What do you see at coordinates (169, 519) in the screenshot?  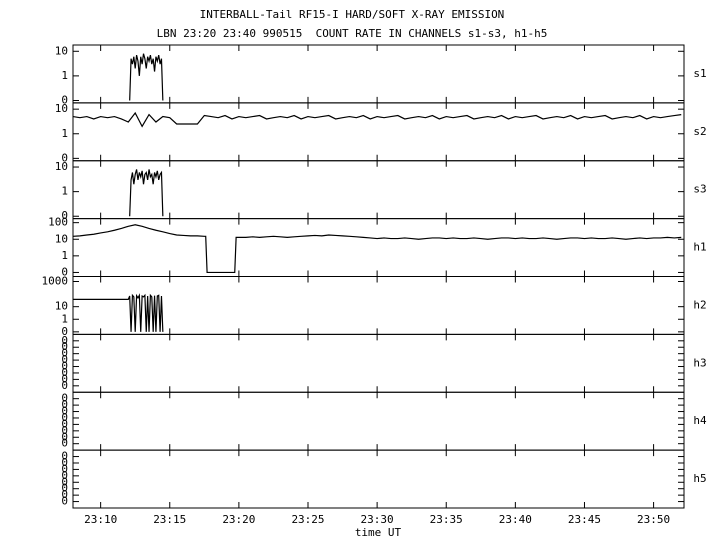 I see `x-tick-label: 23:15` at bounding box center [169, 519].